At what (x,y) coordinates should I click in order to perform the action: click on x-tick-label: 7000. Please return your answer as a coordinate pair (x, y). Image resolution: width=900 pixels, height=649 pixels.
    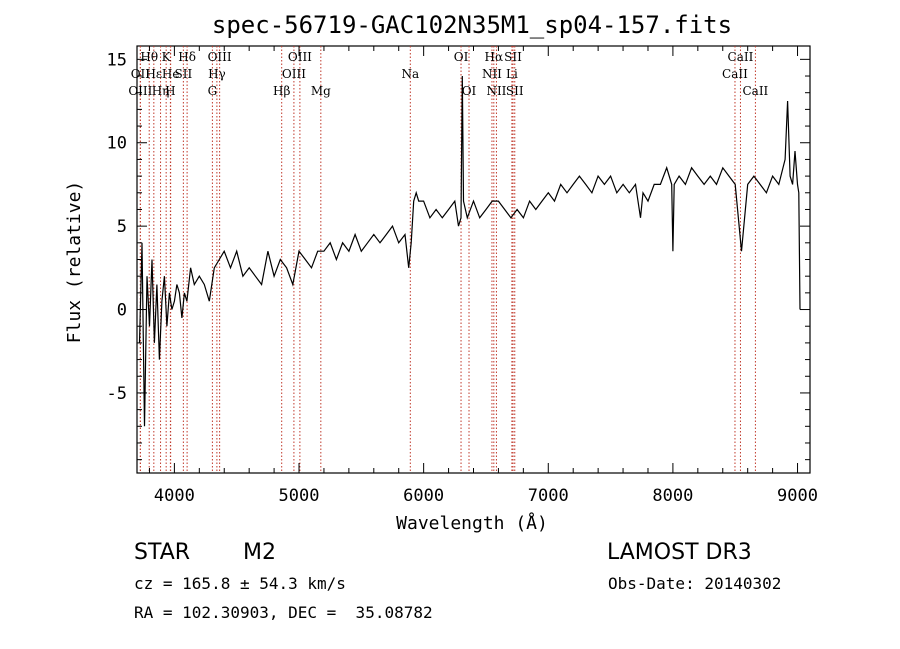
    Looking at the image, I should click on (548, 496).